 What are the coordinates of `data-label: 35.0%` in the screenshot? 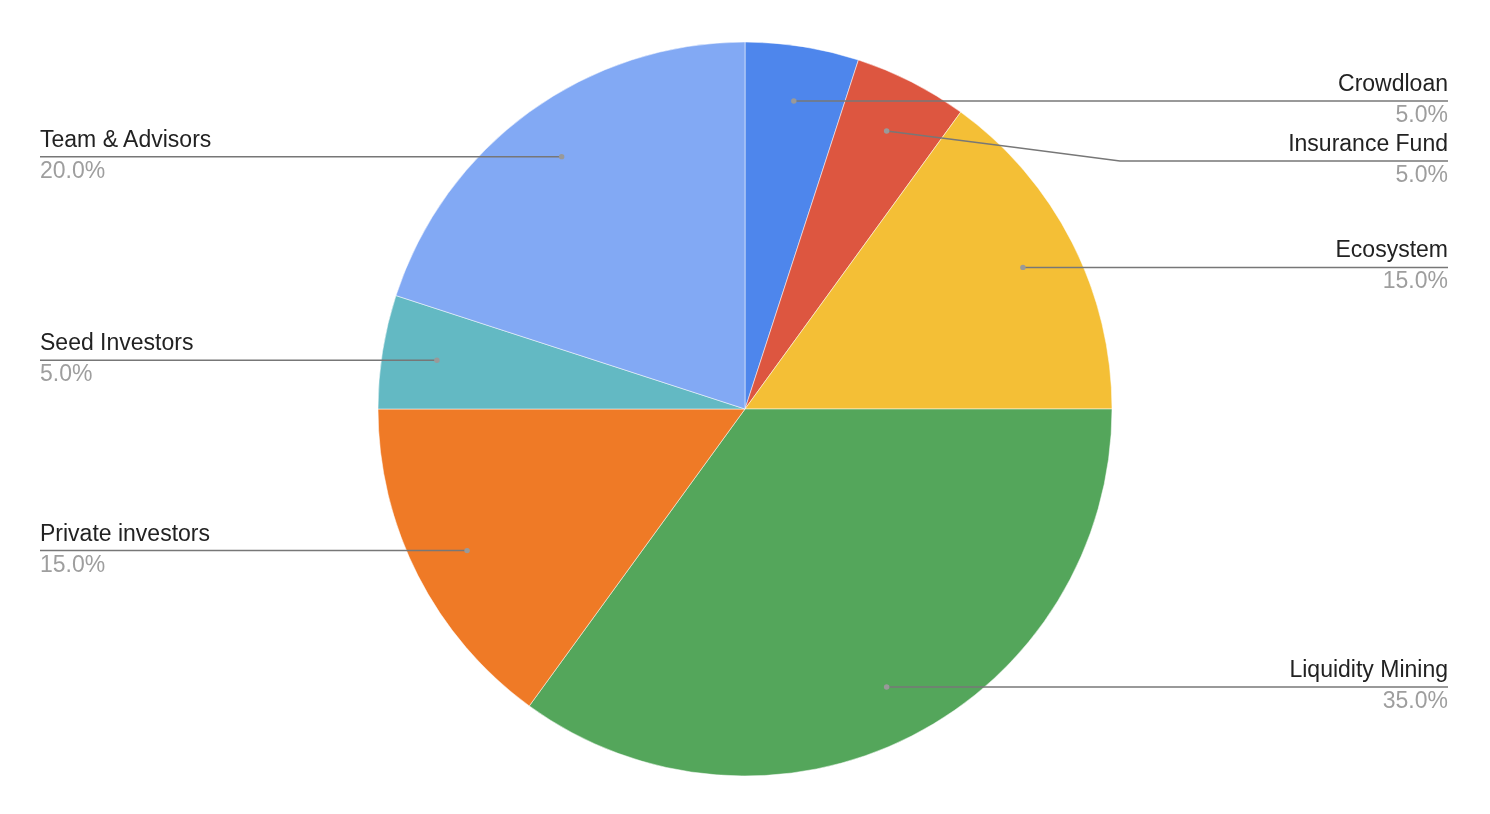 It's located at (1415, 699).